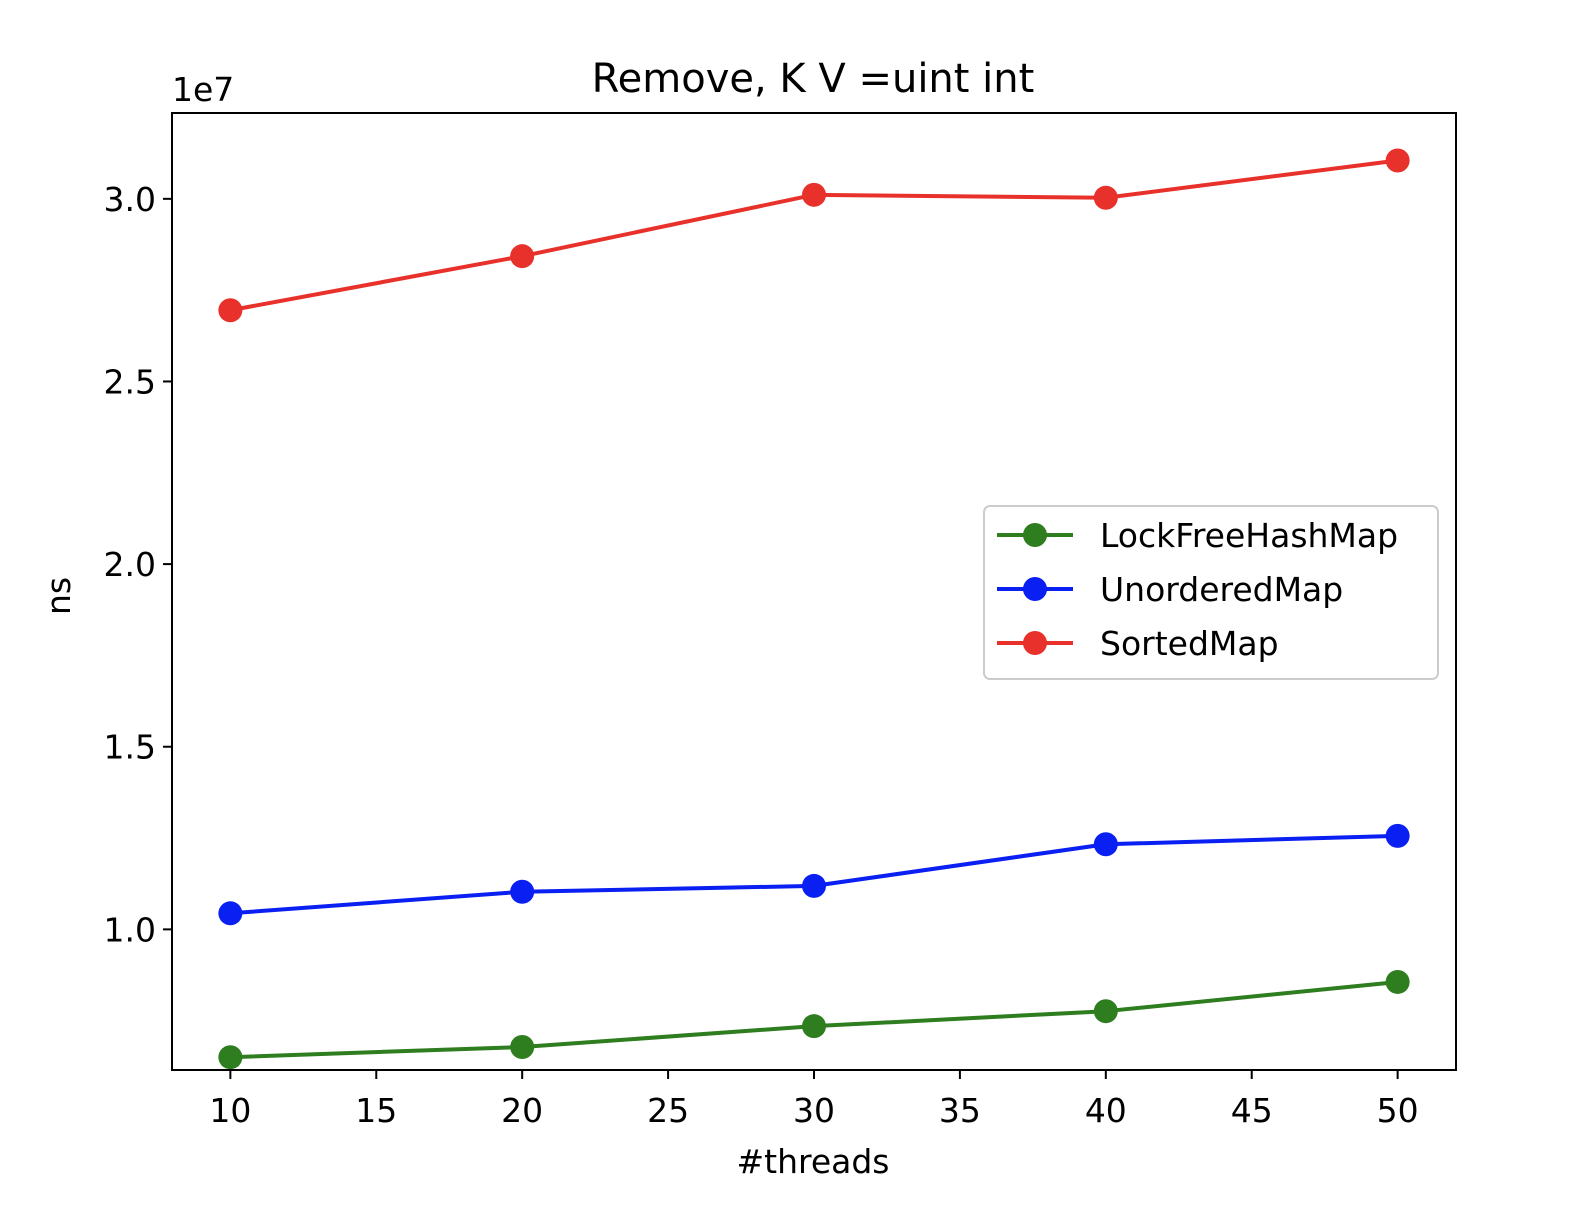 The height and width of the screenshot is (1232, 1570). What do you see at coordinates (522, 1110) in the screenshot?
I see `x-tick-label: 20` at bounding box center [522, 1110].